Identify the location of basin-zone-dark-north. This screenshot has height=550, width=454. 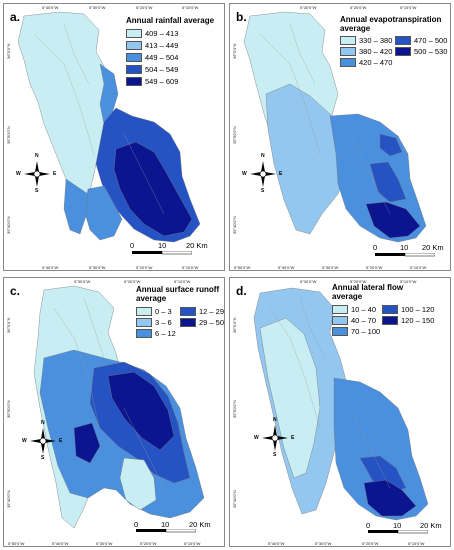
(391, 145).